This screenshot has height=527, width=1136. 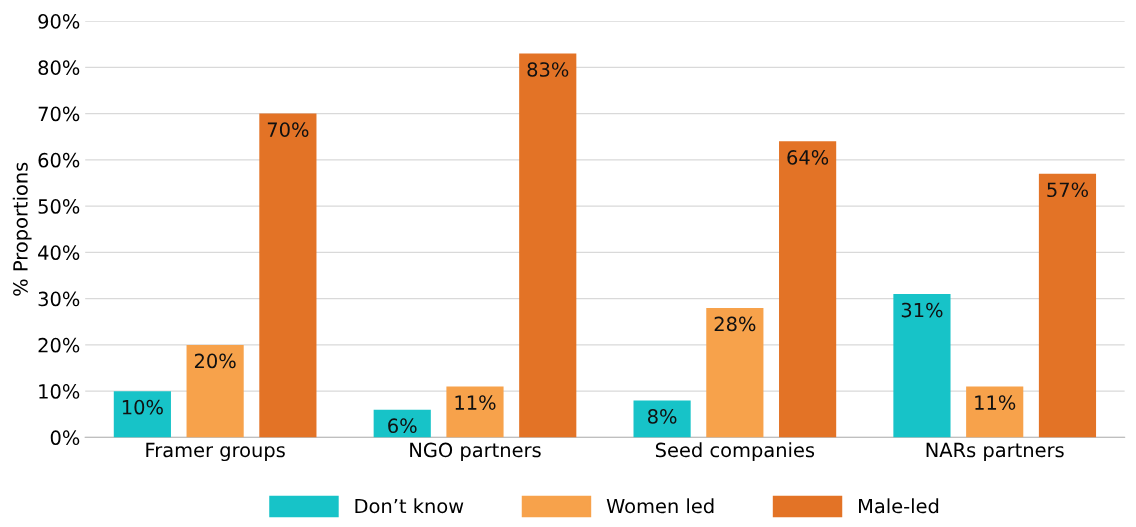 I want to click on y-tick-label: 20%, so click(x=59, y=345).